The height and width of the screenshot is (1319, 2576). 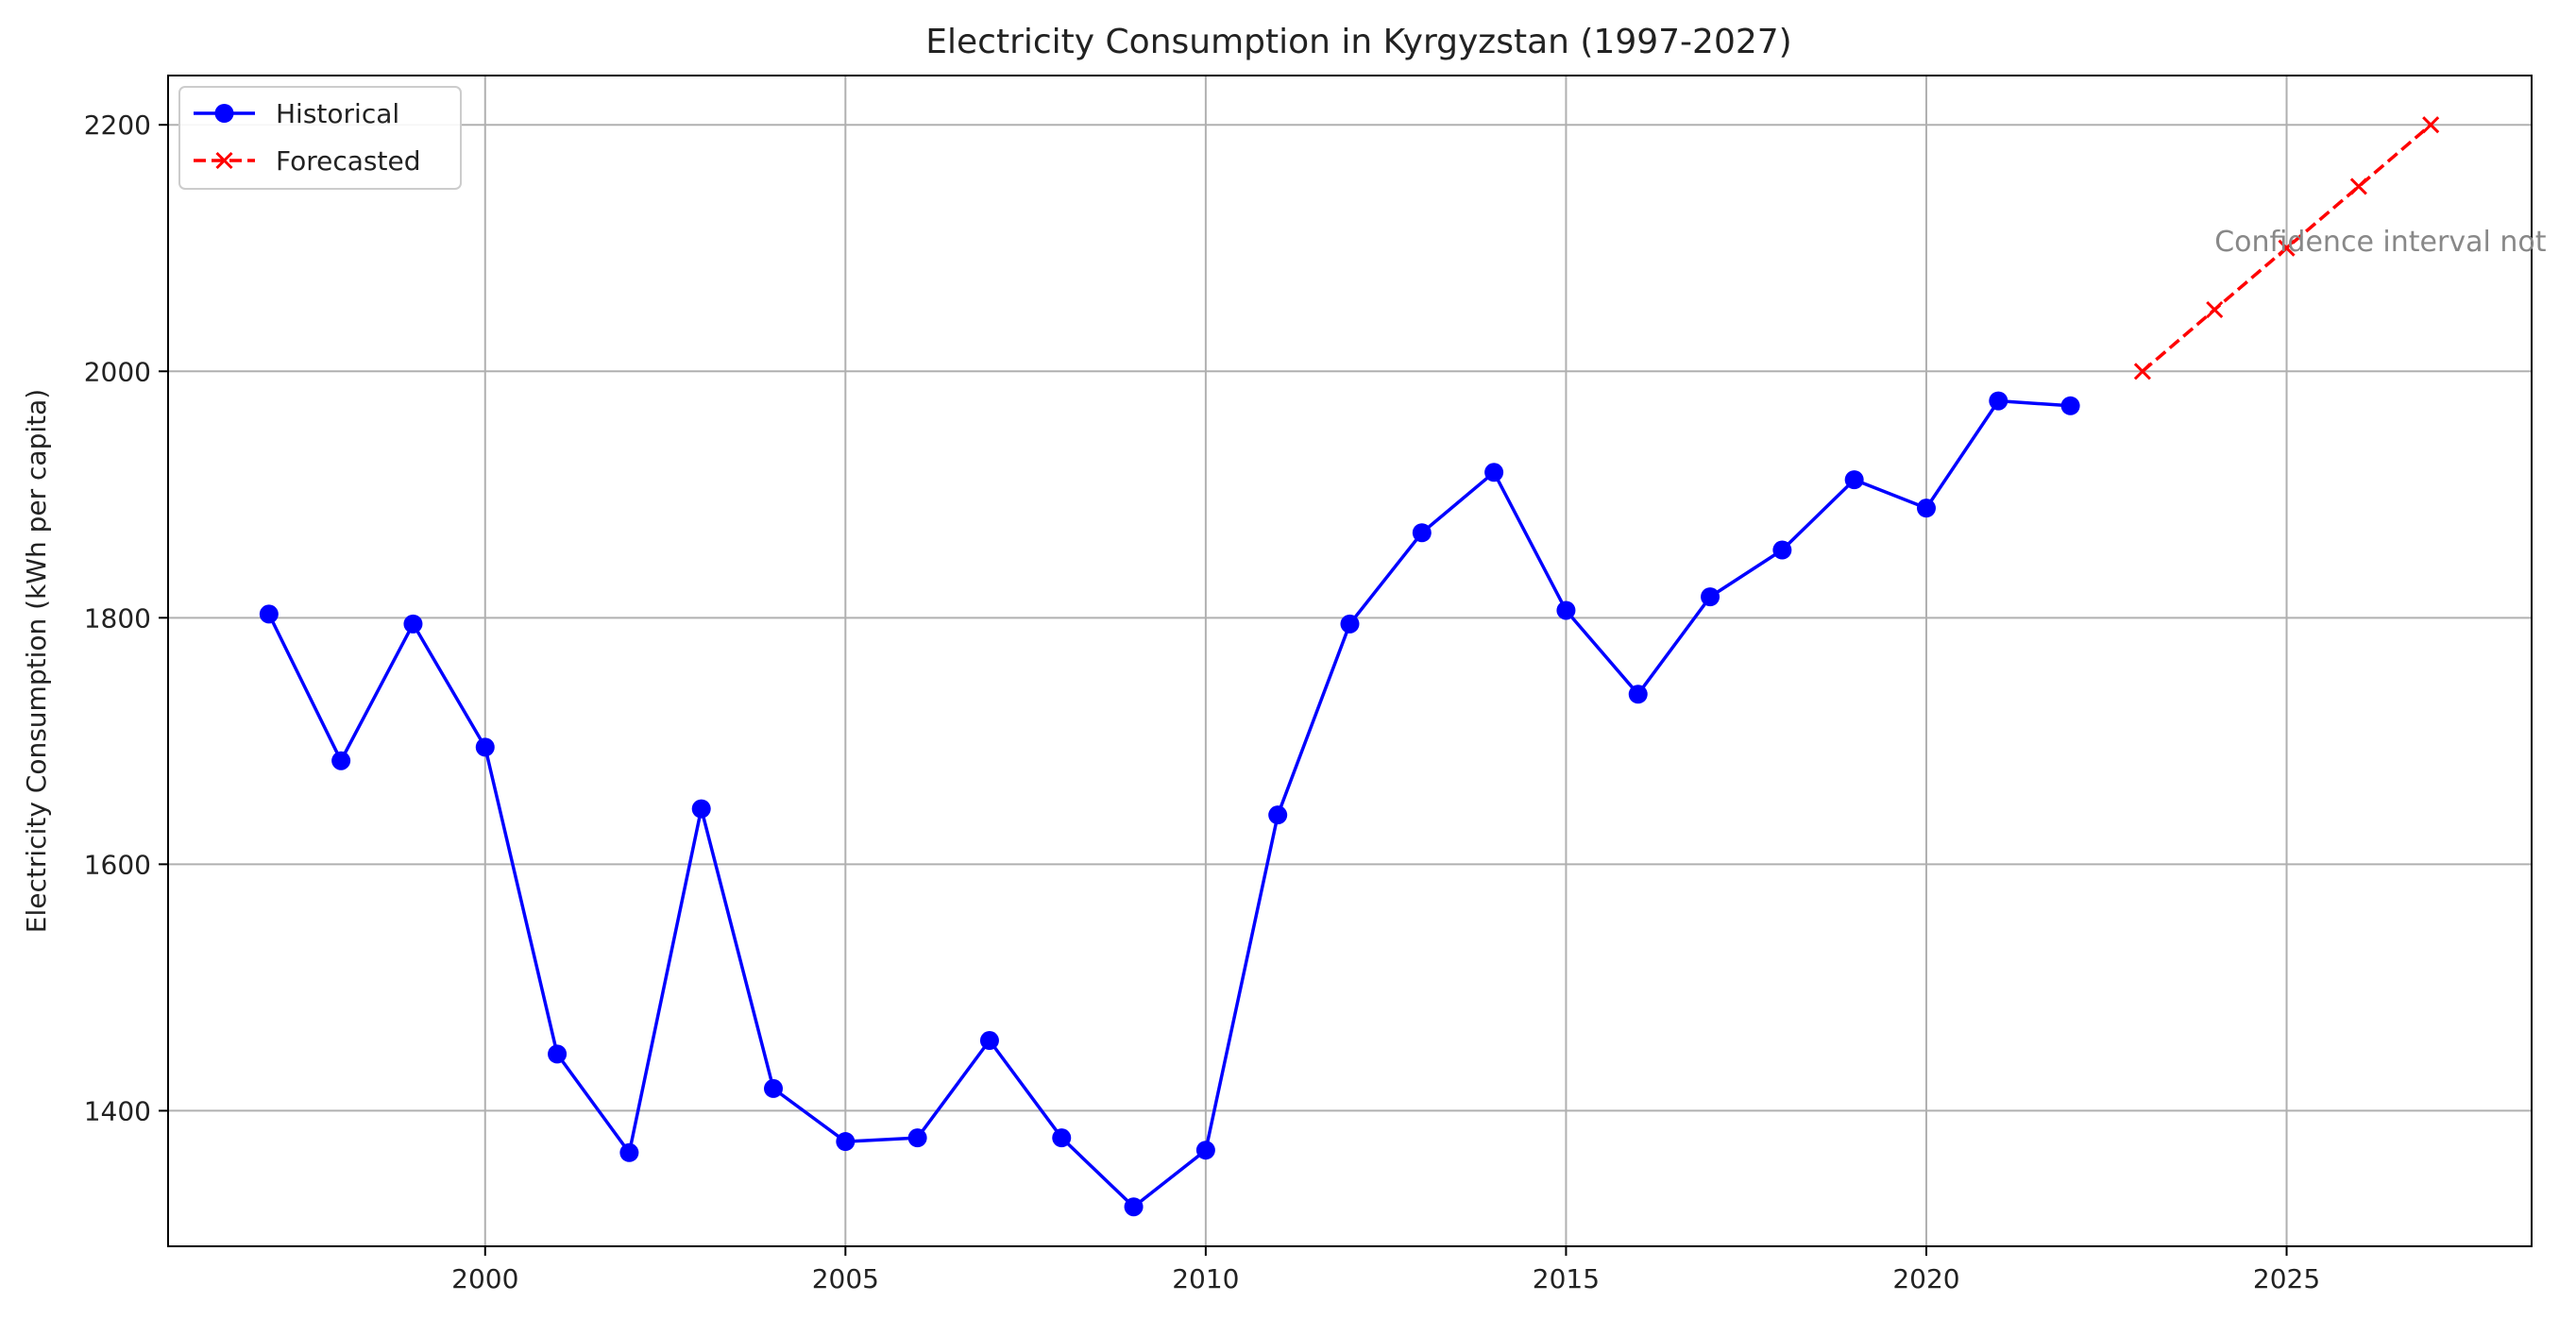 What do you see at coordinates (117, 372) in the screenshot?
I see `y-tick-label: 2000` at bounding box center [117, 372].